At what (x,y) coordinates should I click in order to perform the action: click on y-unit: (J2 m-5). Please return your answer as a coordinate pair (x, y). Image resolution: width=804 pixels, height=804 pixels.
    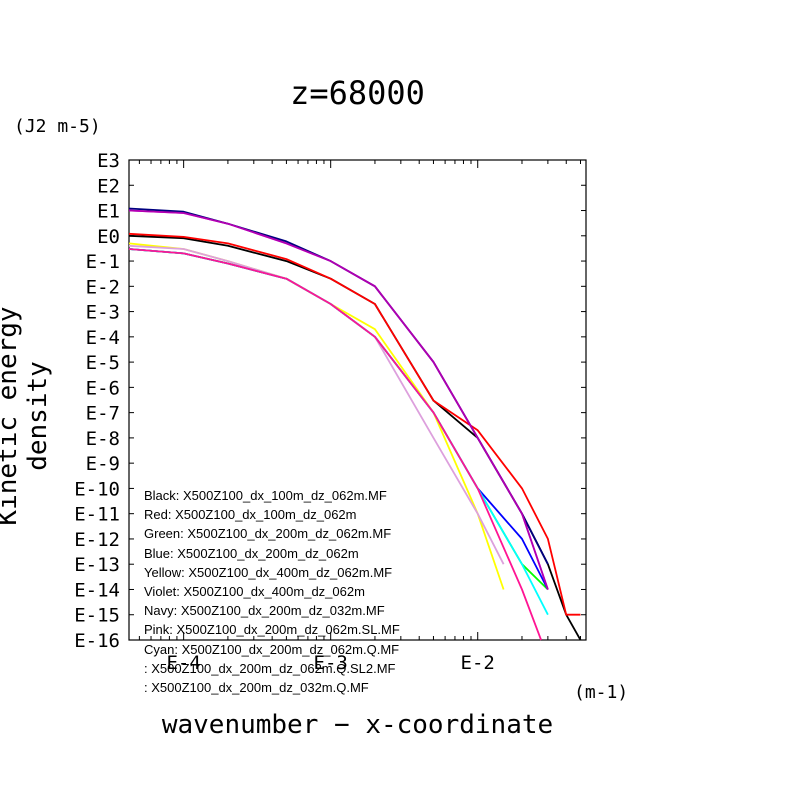
    Looking at the image, I should click on (57, 126).